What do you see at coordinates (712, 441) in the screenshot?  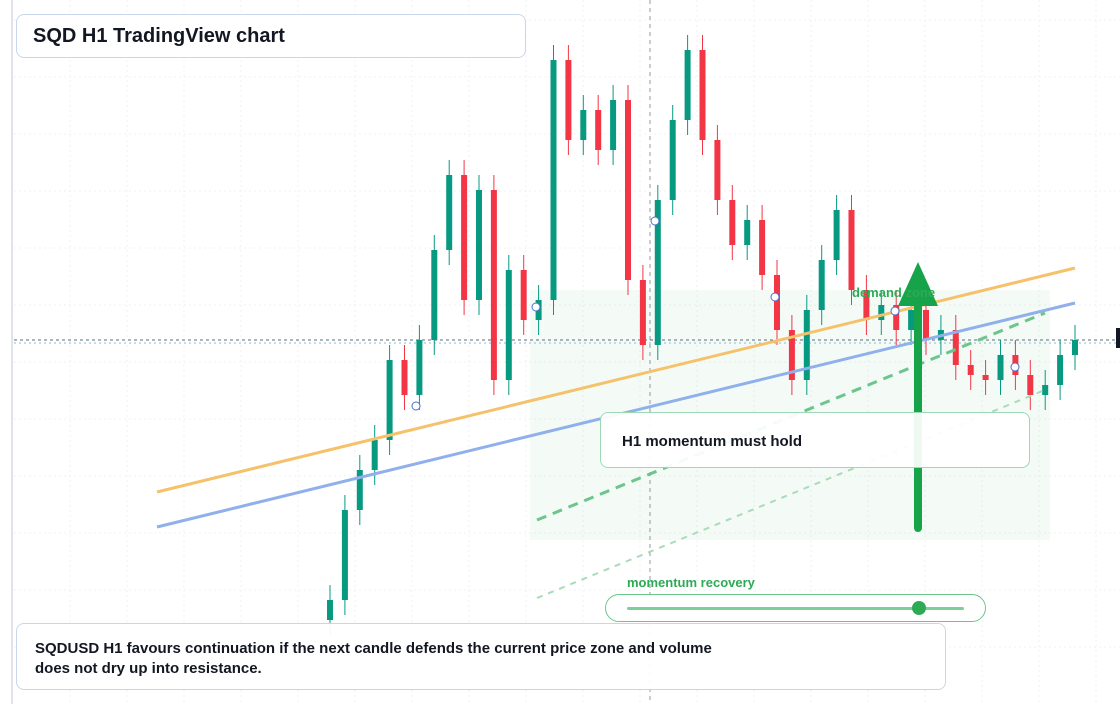 I see `callout-text: H1 momentum must hold` at bounding box center [712, 441].